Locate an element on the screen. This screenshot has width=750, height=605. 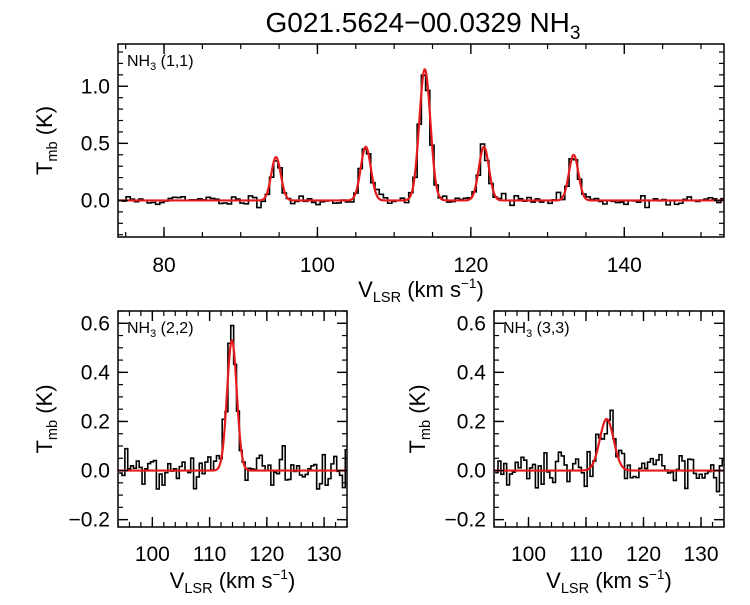
plot-frame is located at coordinates (609, 419).